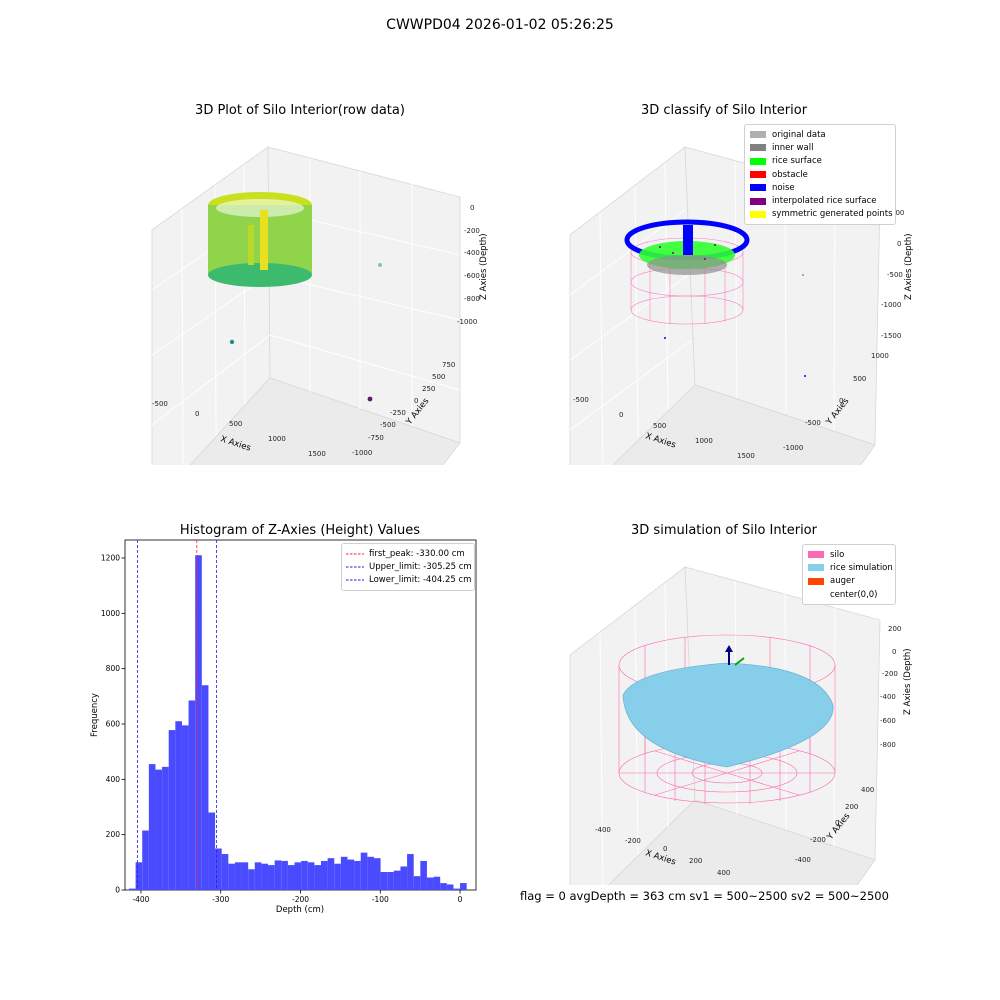 The height and width of the screenshot is (1000, 1000). Describe the element at coordinates (448, 365) in the screenshot. I see `raw-ytick: 750` at that location.